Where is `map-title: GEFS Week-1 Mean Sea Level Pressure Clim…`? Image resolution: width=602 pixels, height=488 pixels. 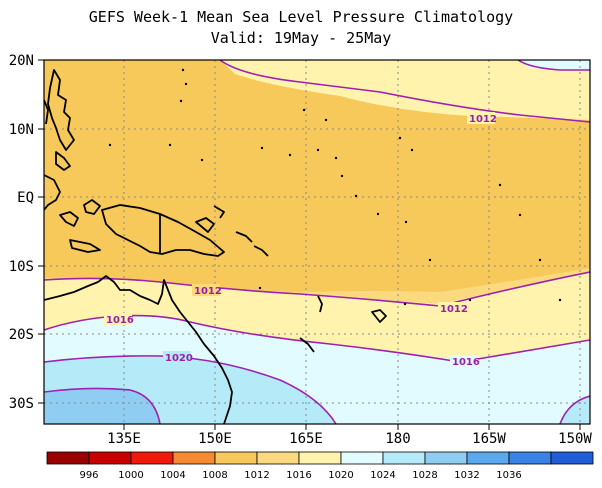 map-title: GEFS Week-1 Mean Sea Level Pressure Clim… is located at coordinates (301, 17).